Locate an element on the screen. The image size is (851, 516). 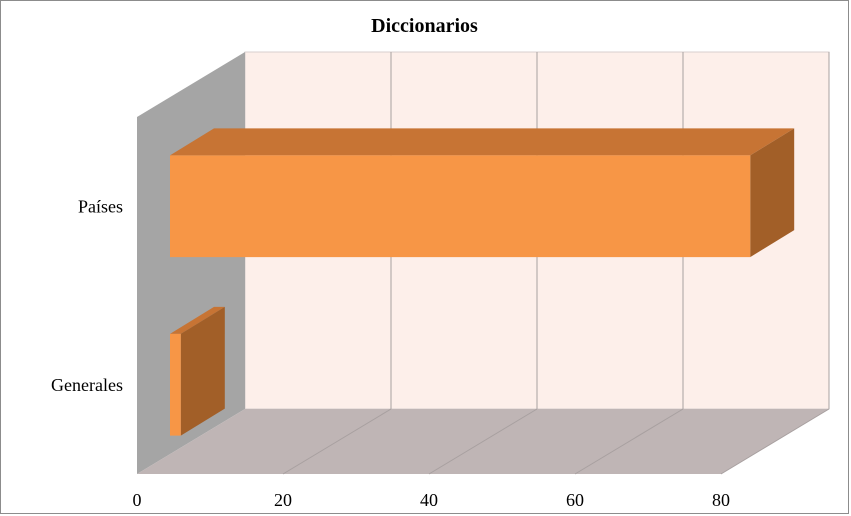
x-tick-label: 0 is located at coordinates (137, 500).